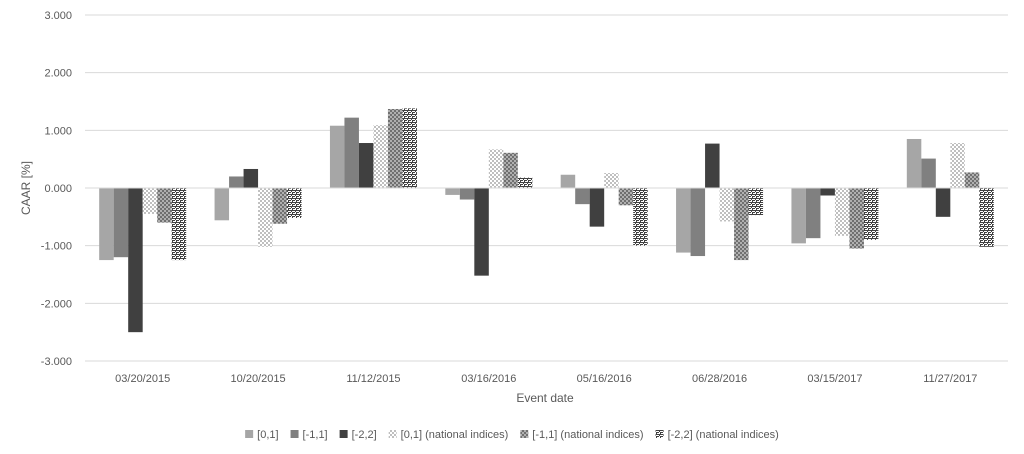 The width and height of the screenshot is (1024, 454). I want to click on y-tick-label: 2.000, so click(58, 74).